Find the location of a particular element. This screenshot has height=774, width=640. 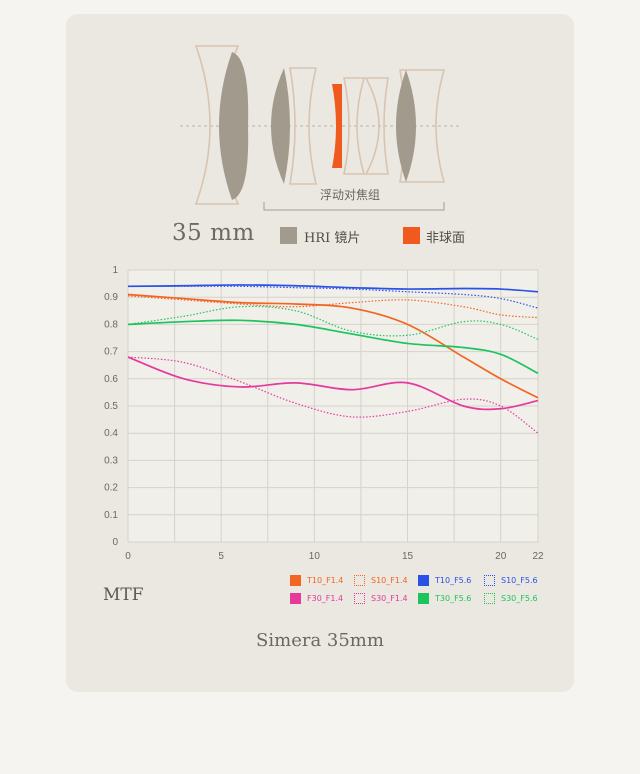

y-tick-label: 1 is located at coordinates (115, 270).